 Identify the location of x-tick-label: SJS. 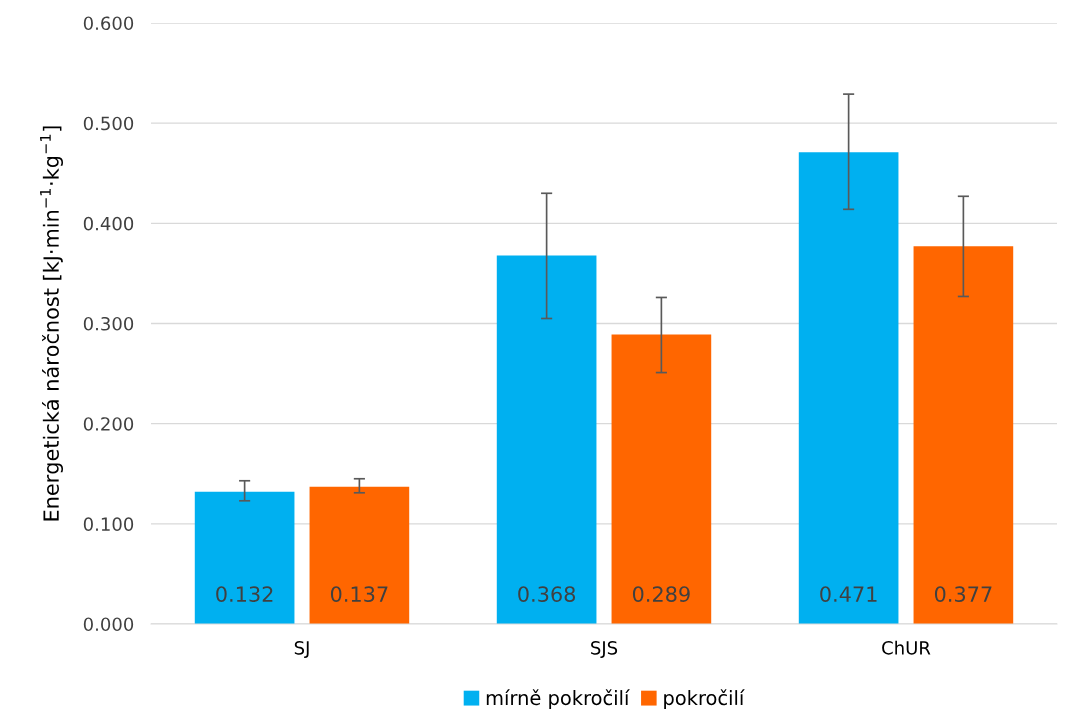
(604, 649).